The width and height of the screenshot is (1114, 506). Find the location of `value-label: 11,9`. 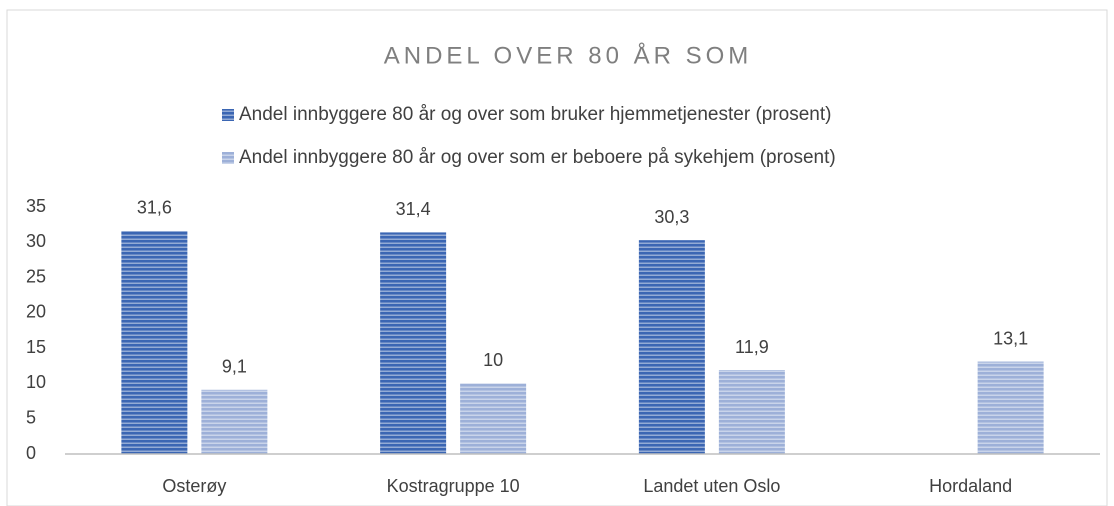

value-label: 11,9 is located at coordinates (752, 347).